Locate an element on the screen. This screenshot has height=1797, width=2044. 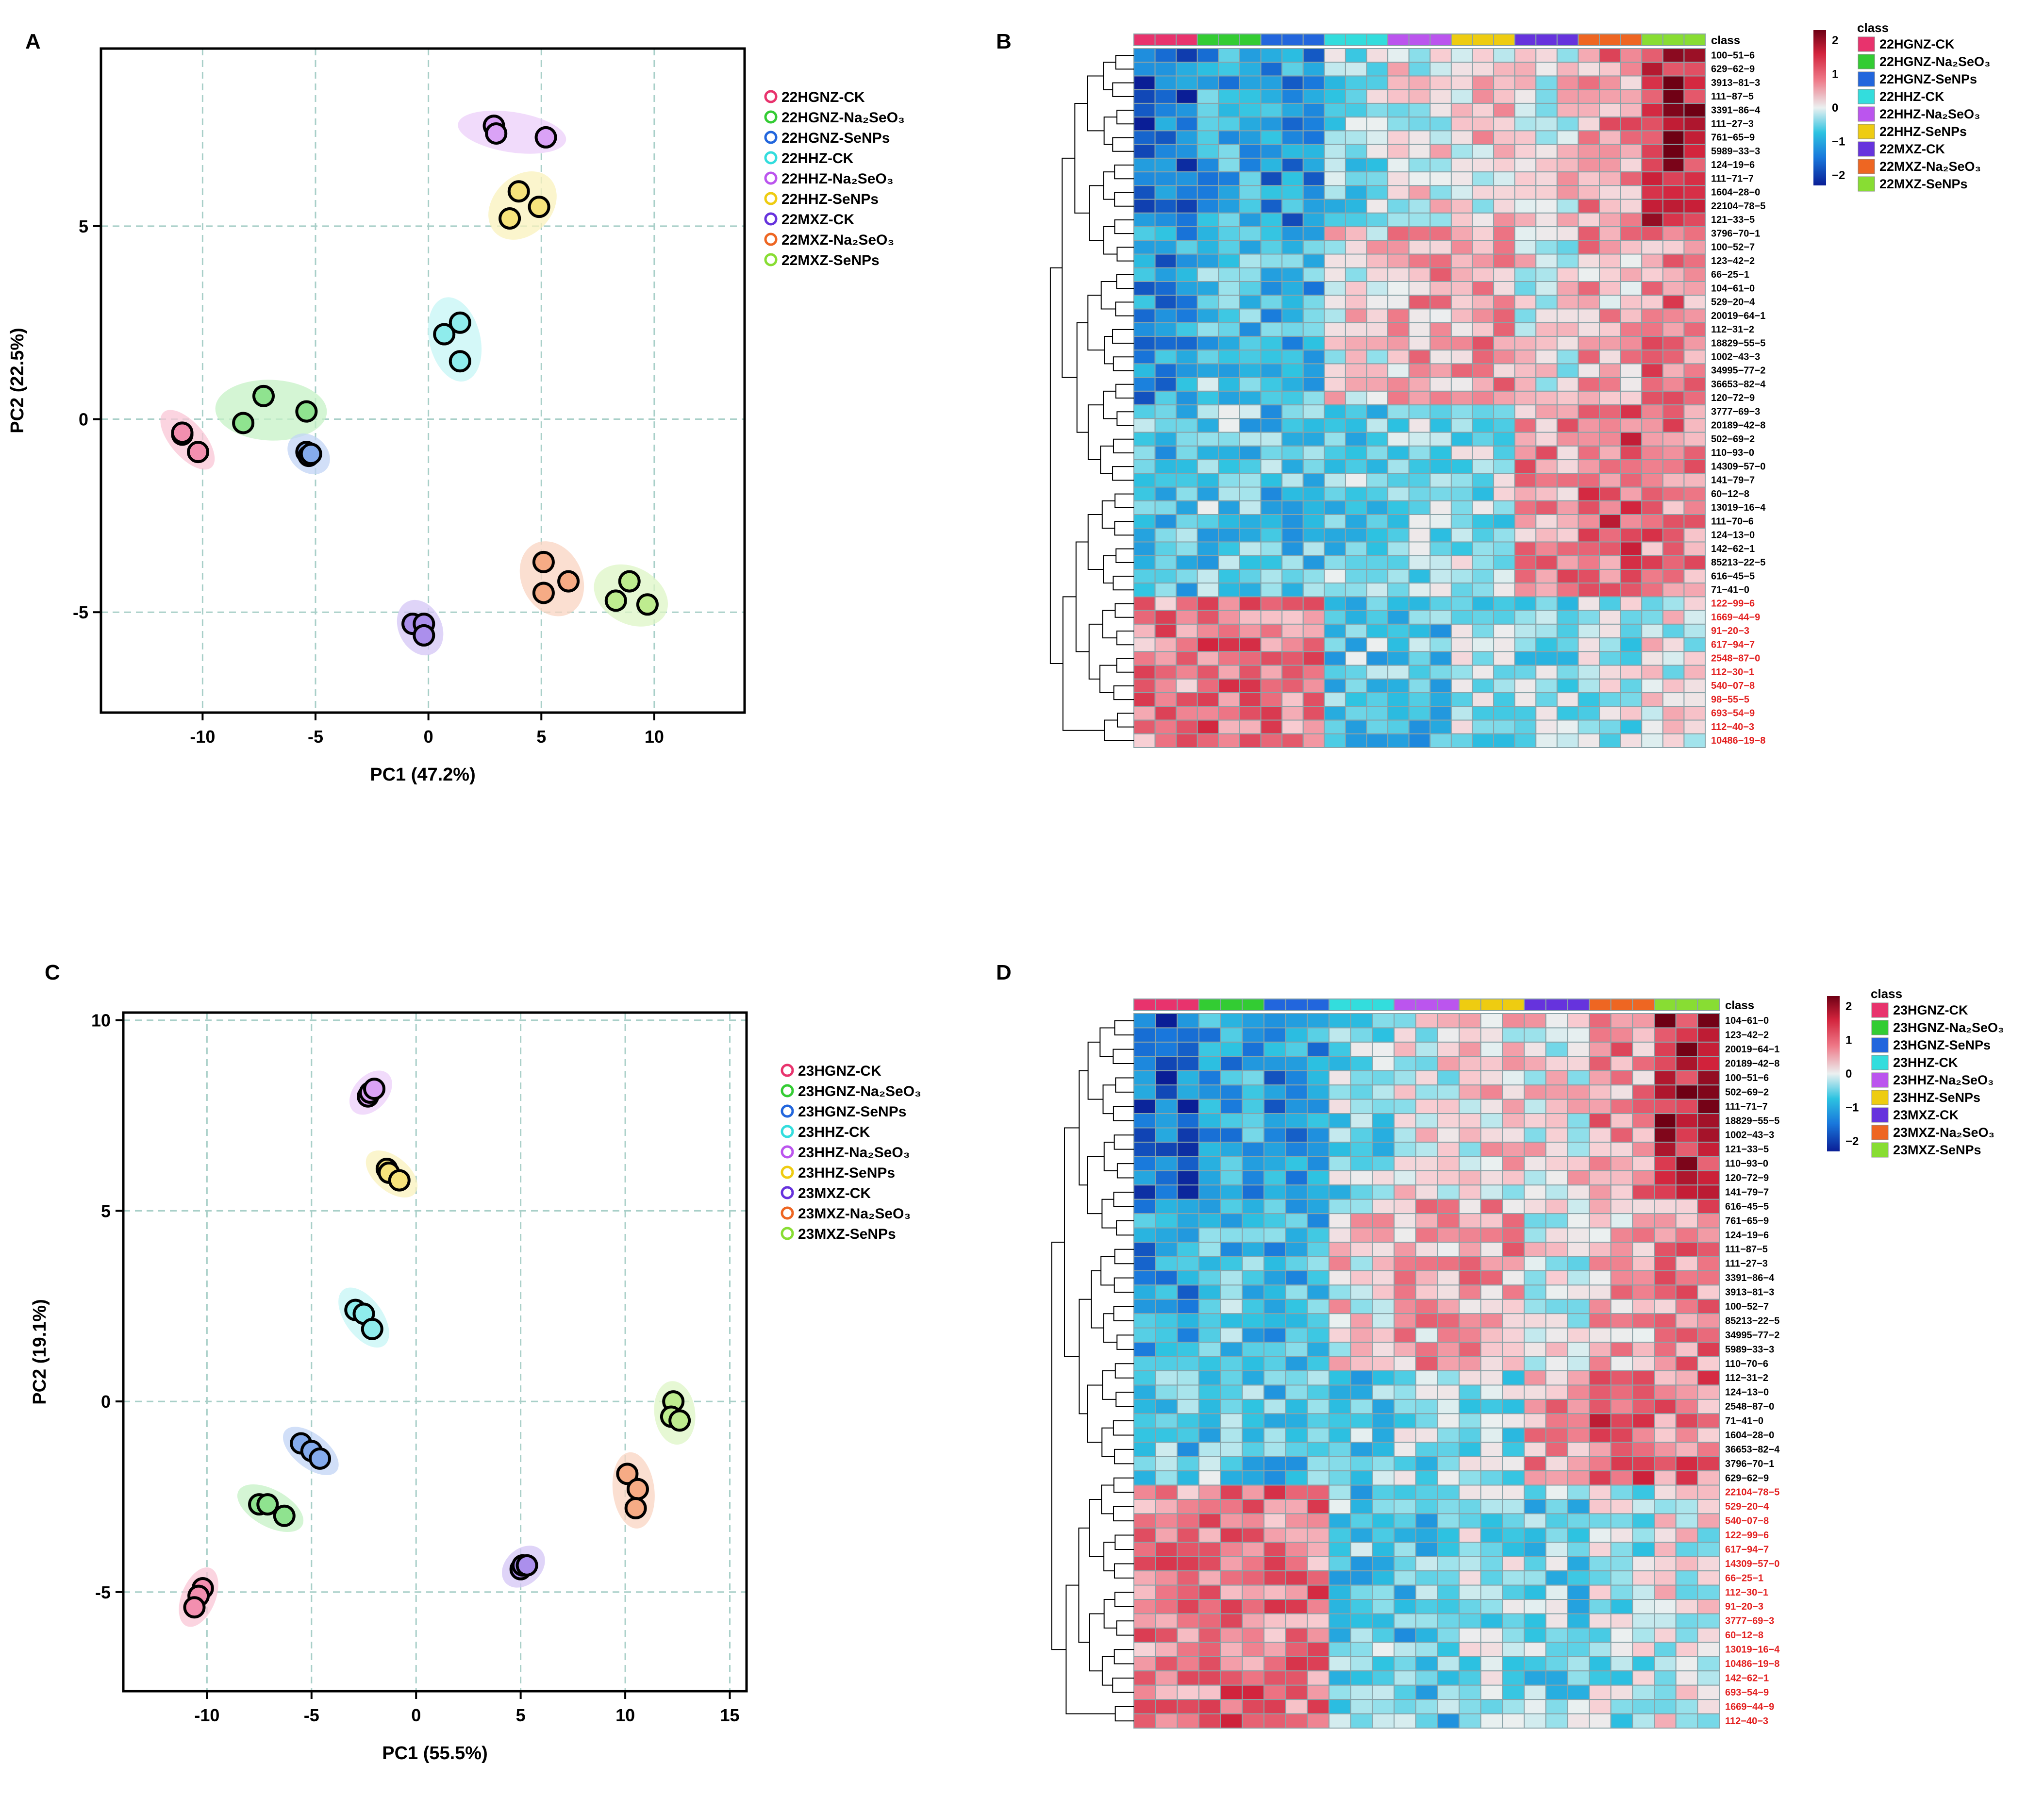
row-label: 13019−16−4 is located at coordinates (1738, 507).